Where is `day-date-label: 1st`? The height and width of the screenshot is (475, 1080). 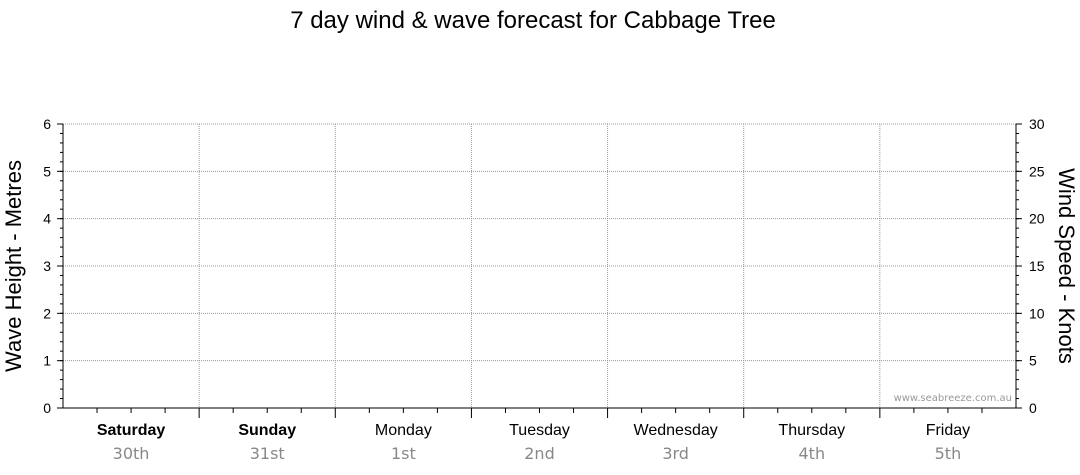
day-date-label: 1st is located at coordinates (403, 453).